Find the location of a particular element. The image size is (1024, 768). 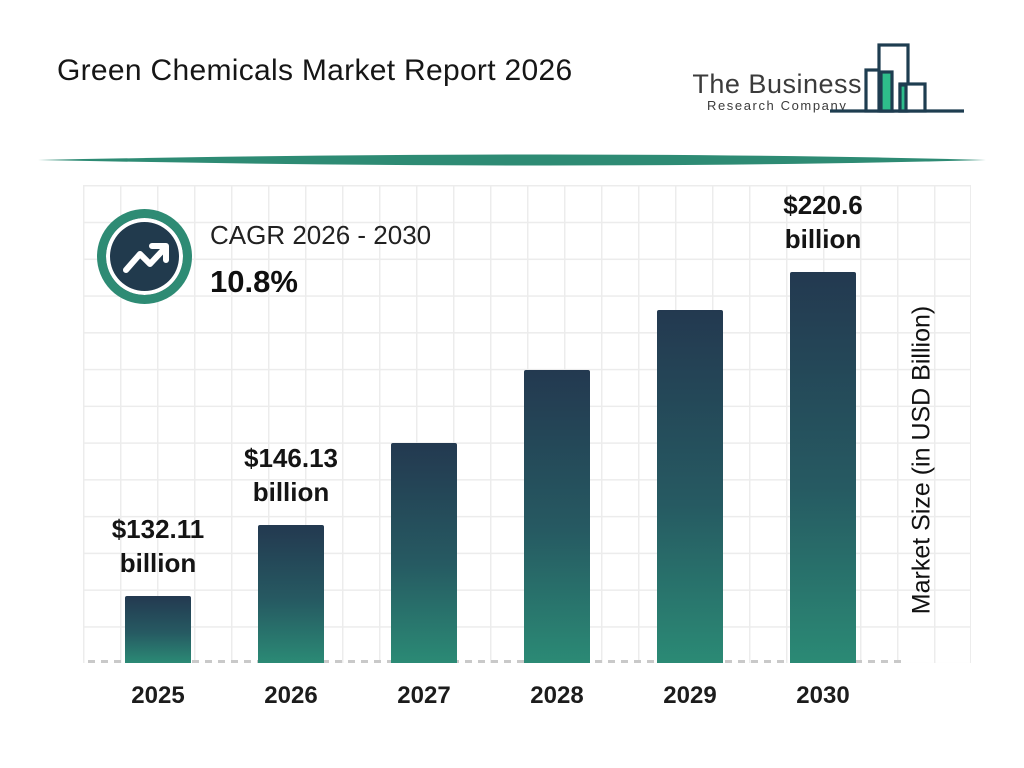

x-tick-2028: 2028 is located at coordinates (557, 695).